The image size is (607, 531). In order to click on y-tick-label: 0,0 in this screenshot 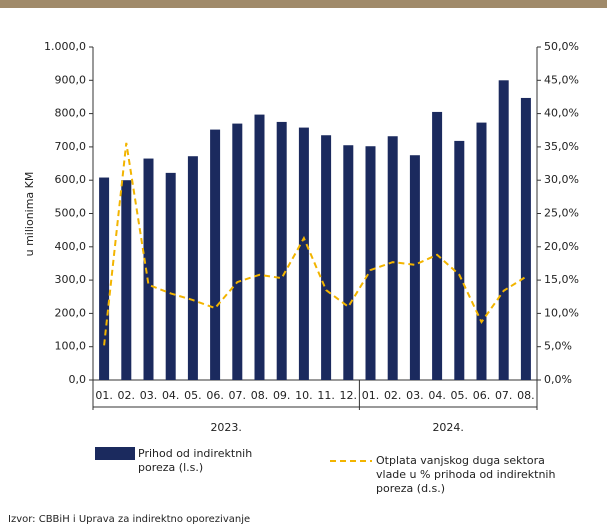, I will do `click(78, 379)`.